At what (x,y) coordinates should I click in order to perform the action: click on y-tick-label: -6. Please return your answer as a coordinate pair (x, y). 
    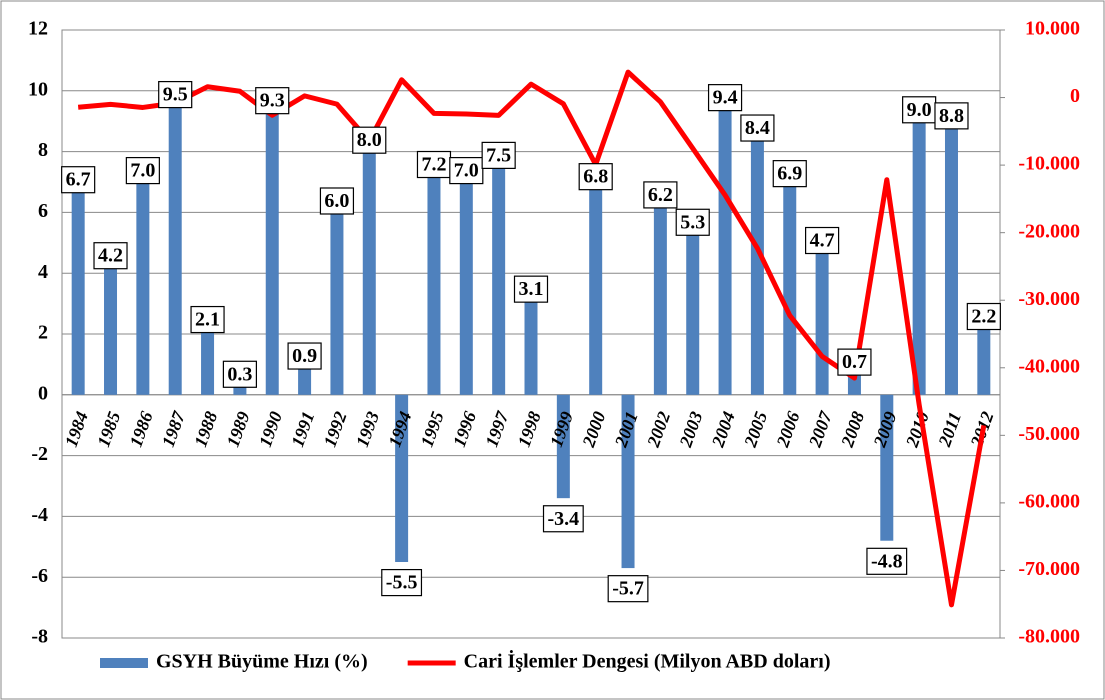
    Looking at the image, I should click on (39, 576).